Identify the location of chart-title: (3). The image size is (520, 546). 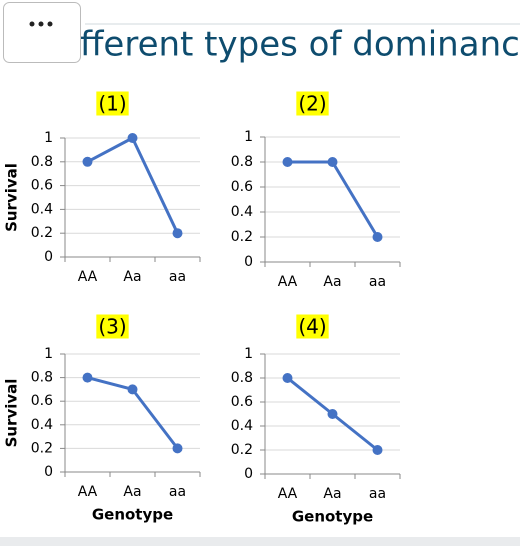
(112, 327).